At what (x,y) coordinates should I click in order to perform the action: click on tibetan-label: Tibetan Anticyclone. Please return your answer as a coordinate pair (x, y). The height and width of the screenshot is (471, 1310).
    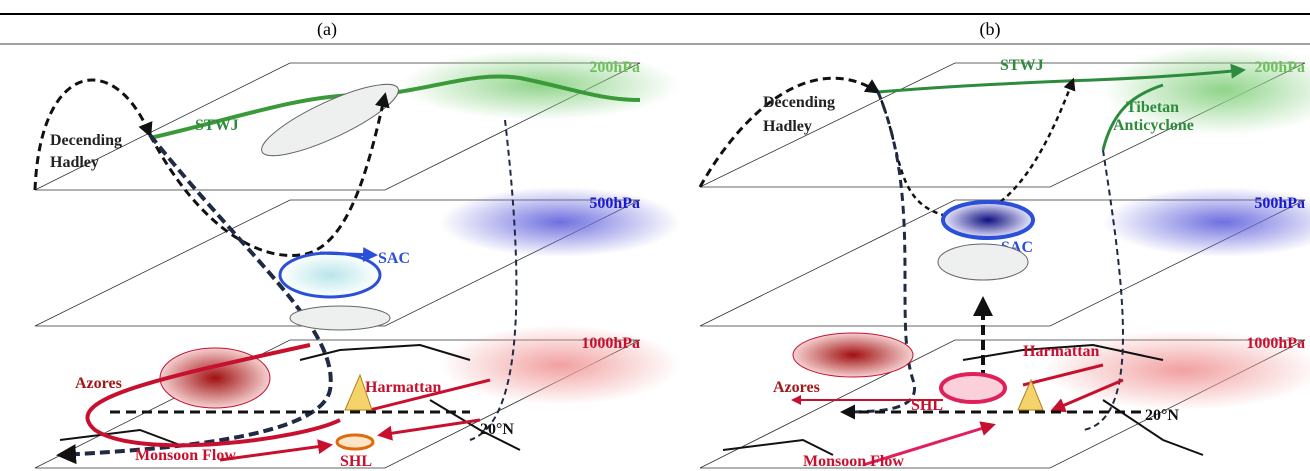
    Looking at the image, I should click on (1153, 116).